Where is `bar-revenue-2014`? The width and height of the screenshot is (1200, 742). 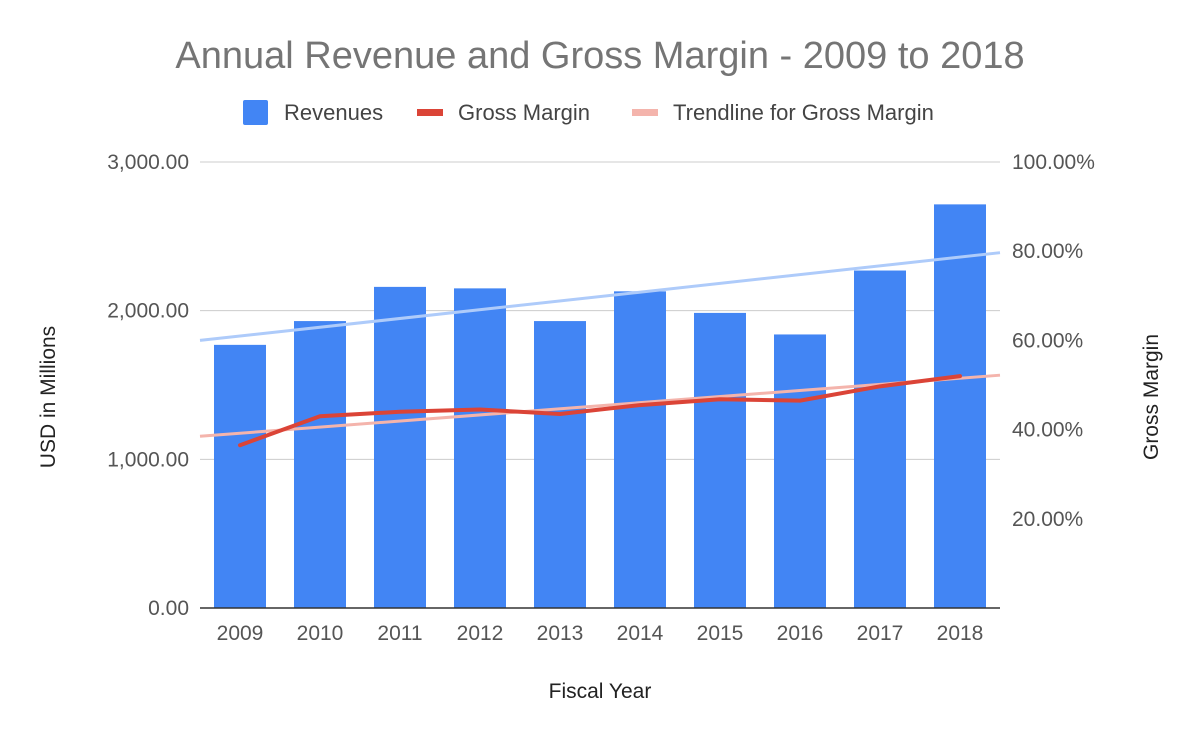 bar-revenue-2014 is located at coordinates (640, 449).